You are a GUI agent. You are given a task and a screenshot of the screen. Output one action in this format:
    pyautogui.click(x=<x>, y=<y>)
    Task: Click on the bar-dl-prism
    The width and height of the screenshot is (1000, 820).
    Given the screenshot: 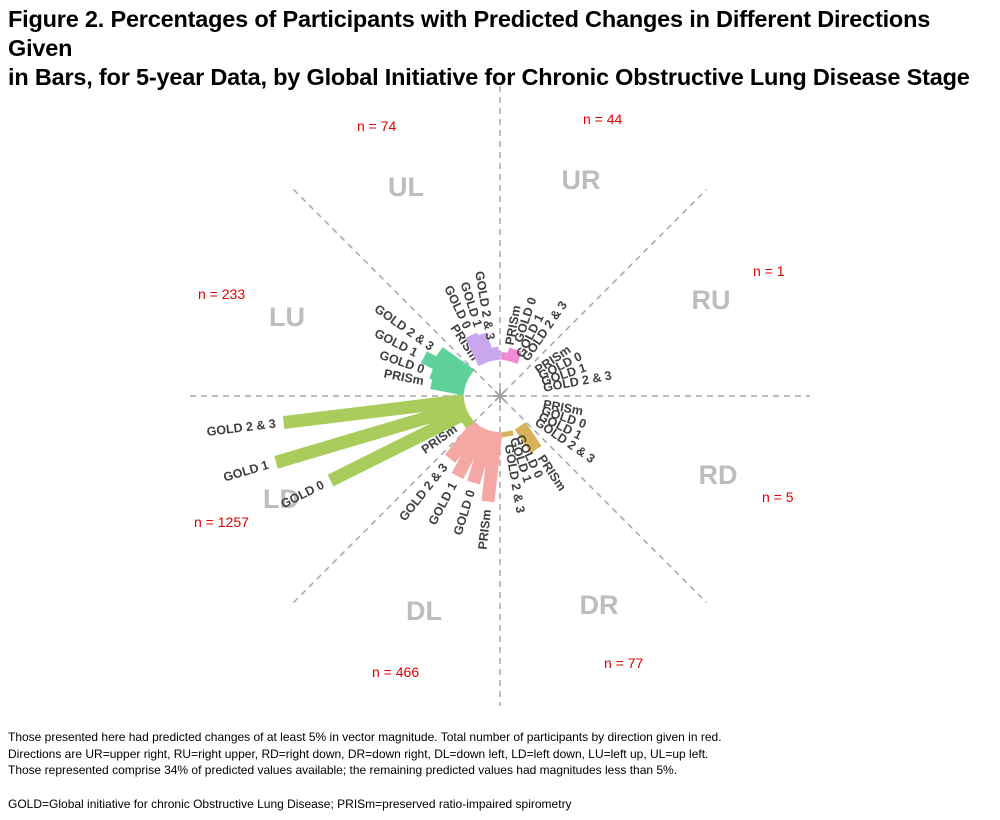 What is the action you would take?
    pyautogui.click(x=492, y=467)
    